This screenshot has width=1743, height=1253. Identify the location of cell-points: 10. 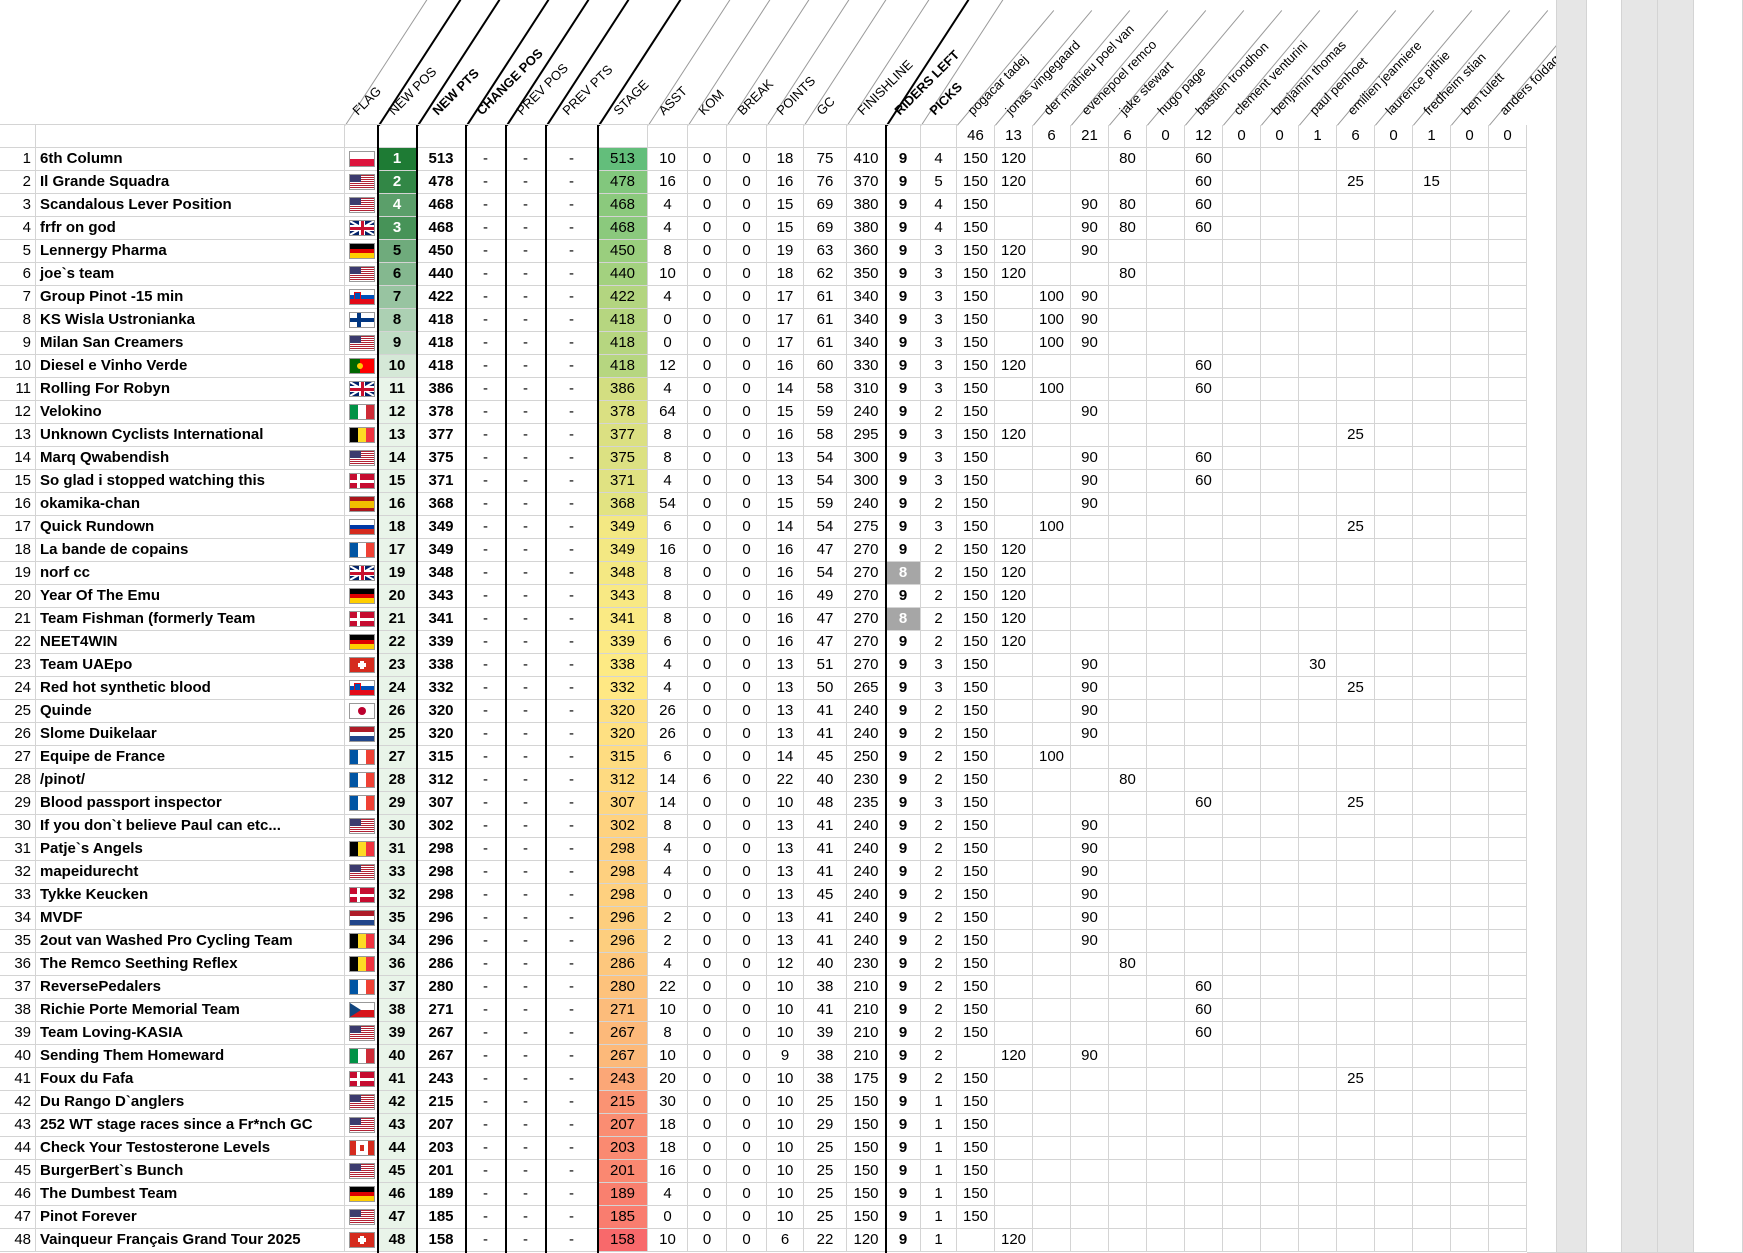
(785, 1033).